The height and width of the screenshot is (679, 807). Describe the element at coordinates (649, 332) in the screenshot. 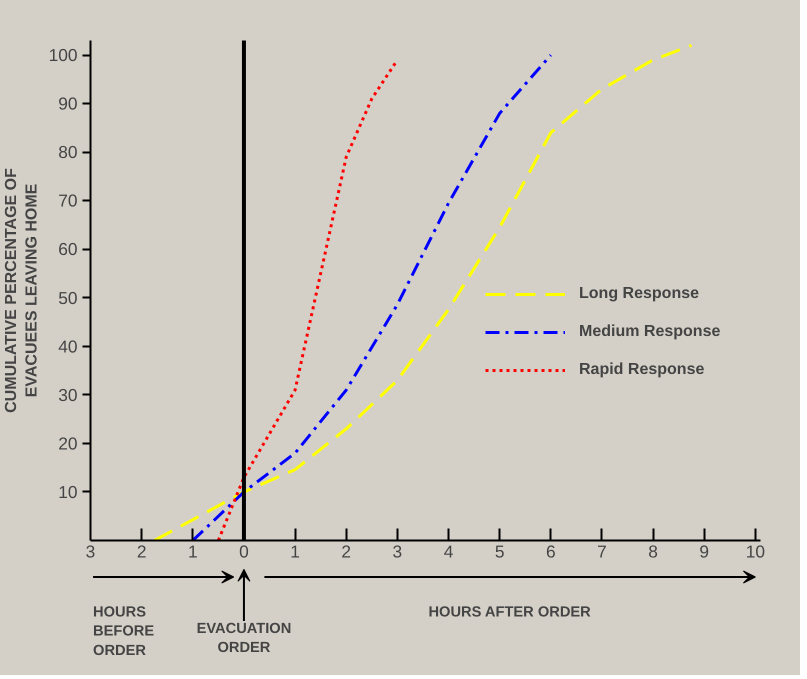

I see `legend-label: Medium Response` at that location.